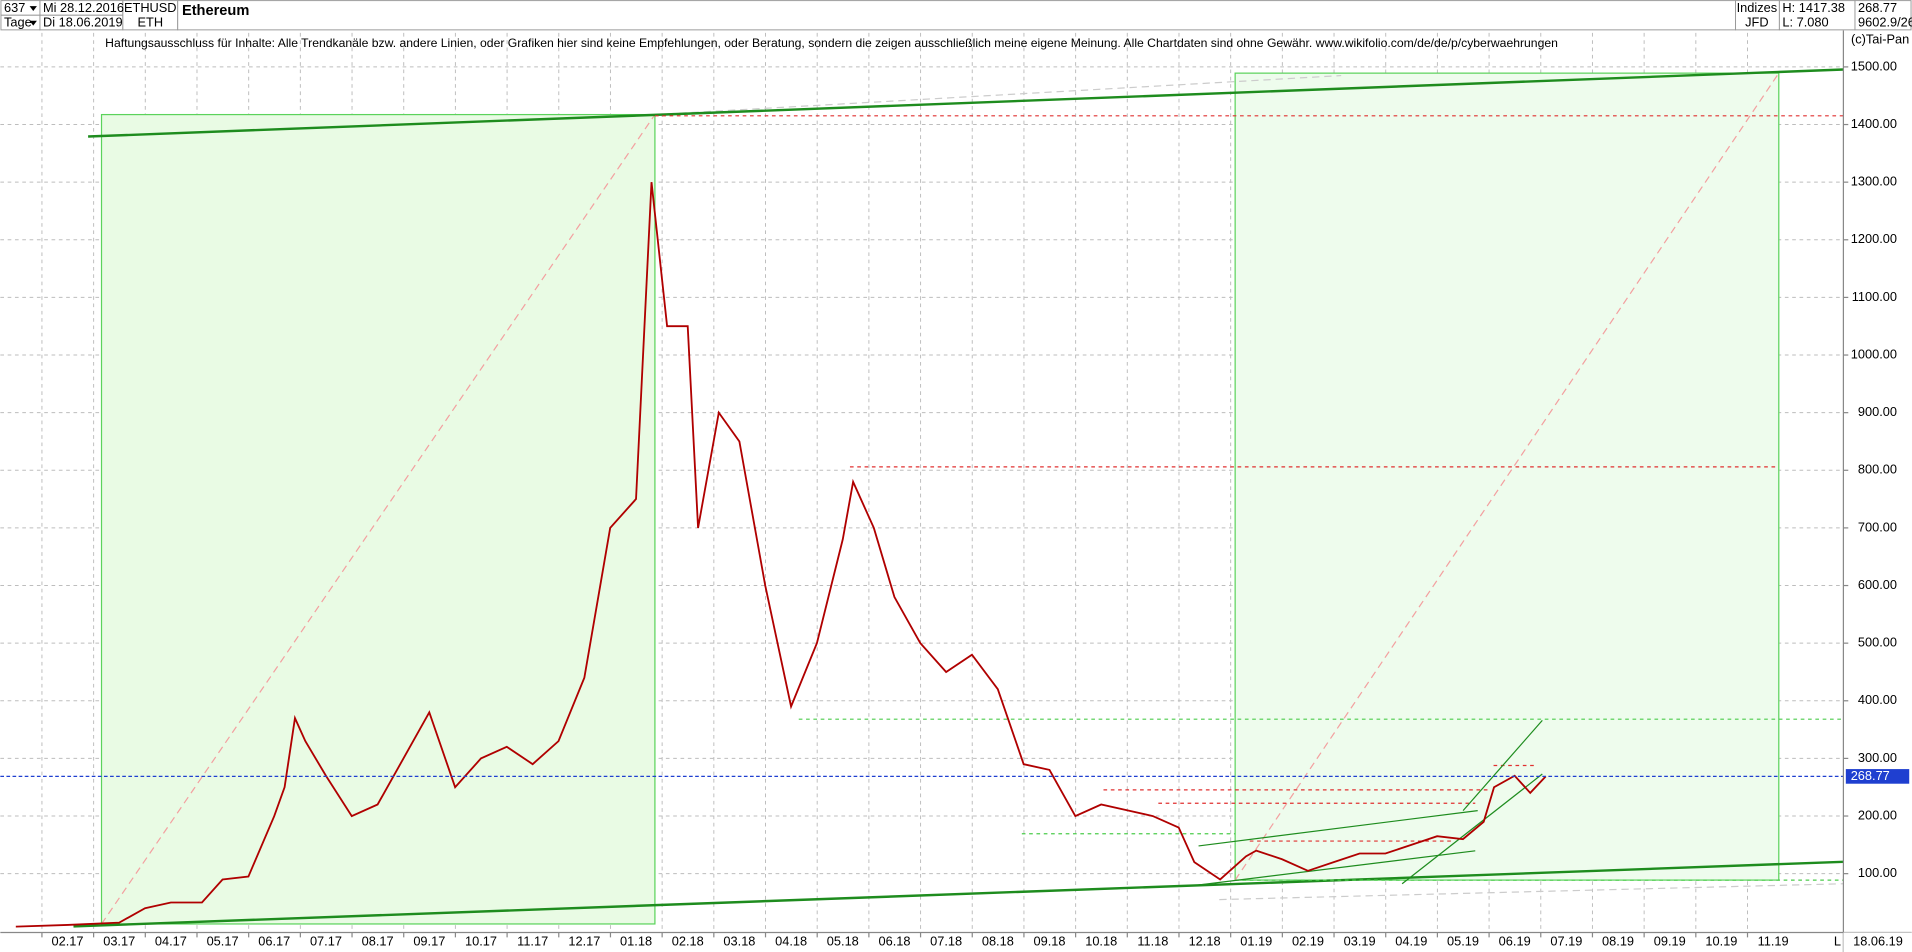  What do you see at coordinates (1050, 941) in the screenshot?
I see `x-tick-label: 09.18` at bounding box center [1050, 941].